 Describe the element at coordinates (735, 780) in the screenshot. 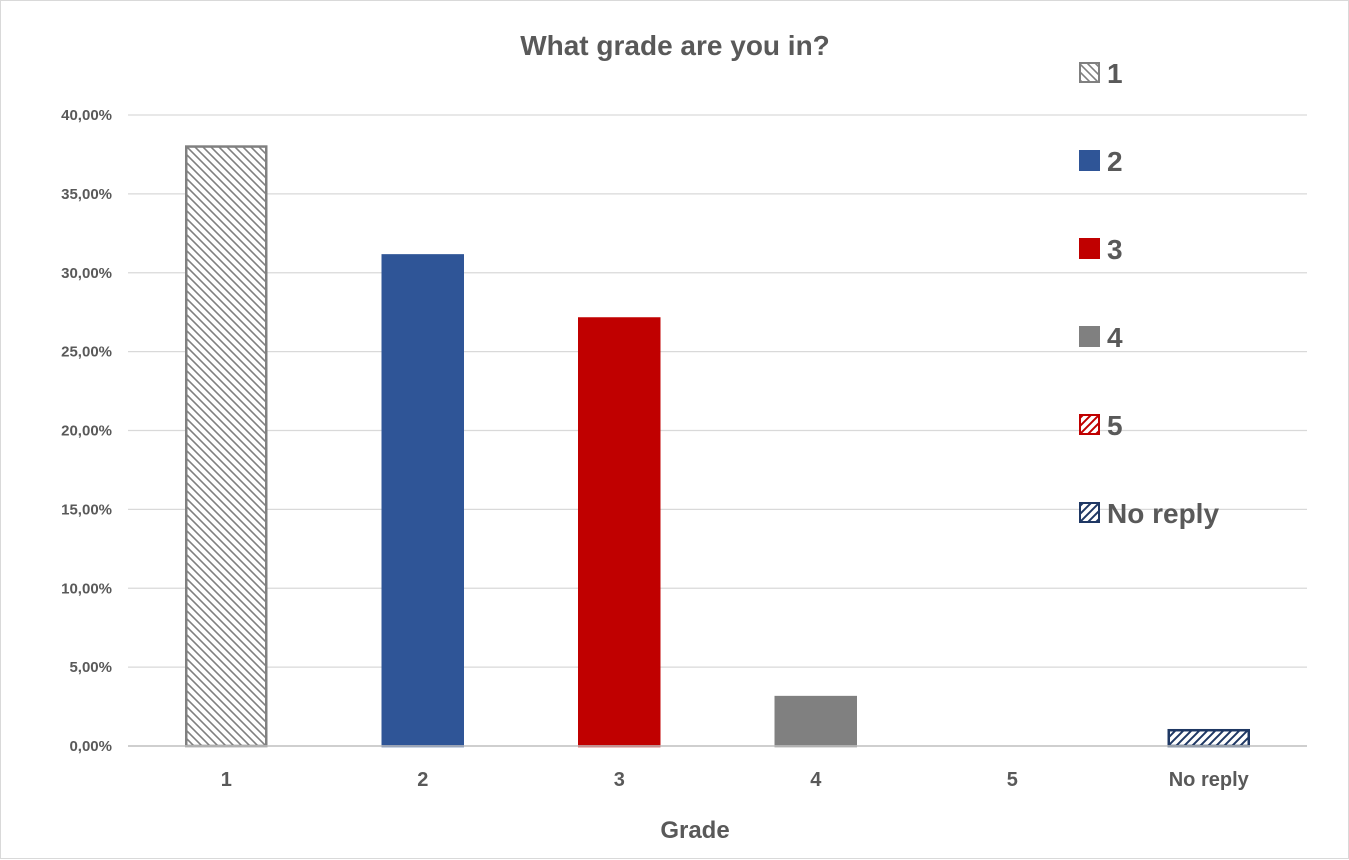

I see `x-axis-tick-labels: 1 2 3 4 5 No reply` at that location.